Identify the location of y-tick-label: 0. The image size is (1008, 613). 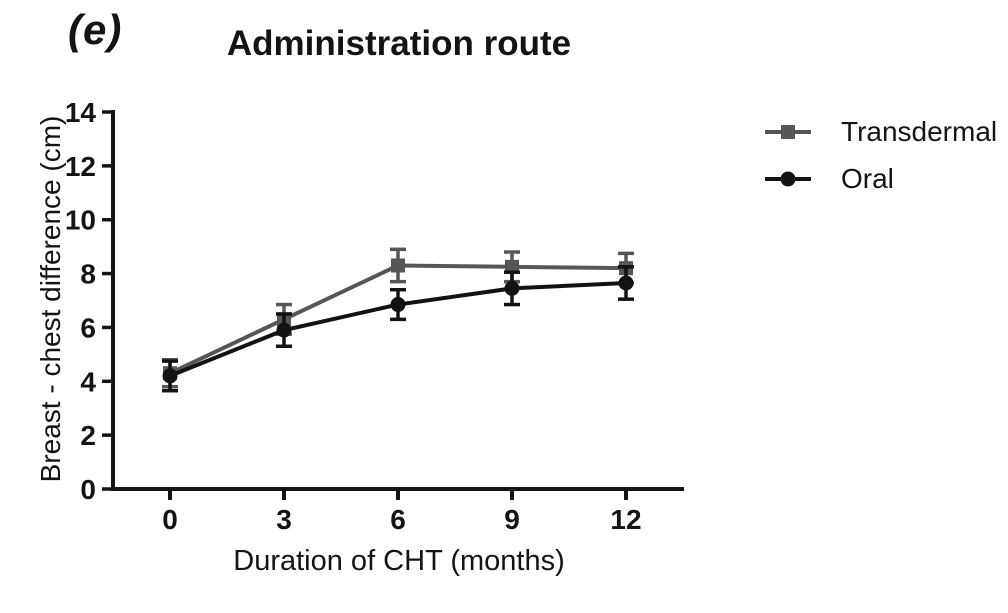
(88, 489).